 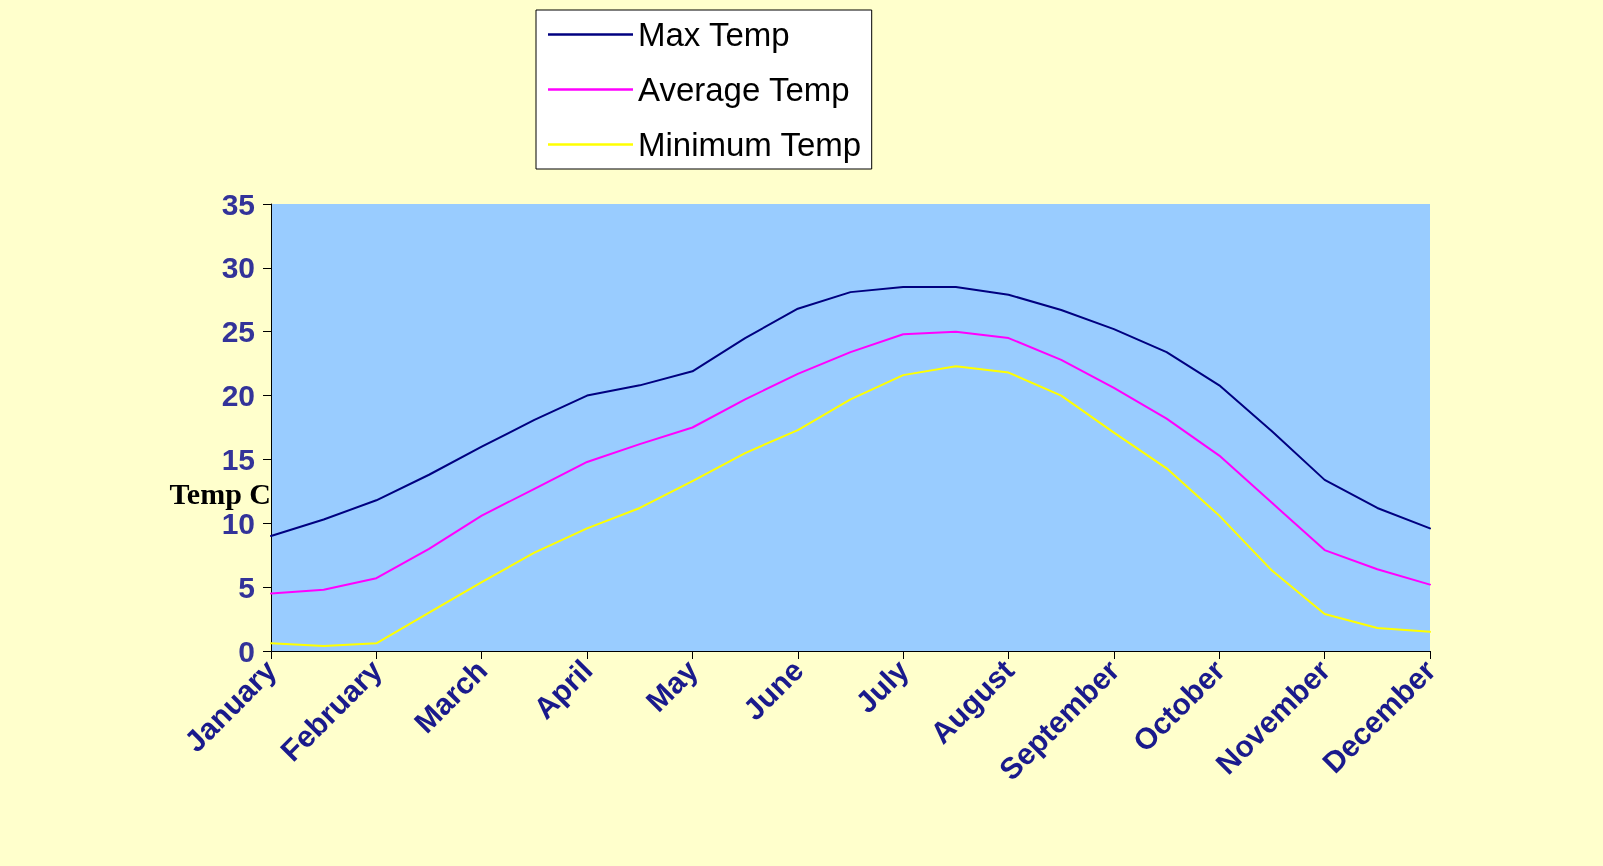 What do you see at coordinates (882, 686) in the screenshot?
I see `x-tick-label: July` at bounding box center [882, 686].